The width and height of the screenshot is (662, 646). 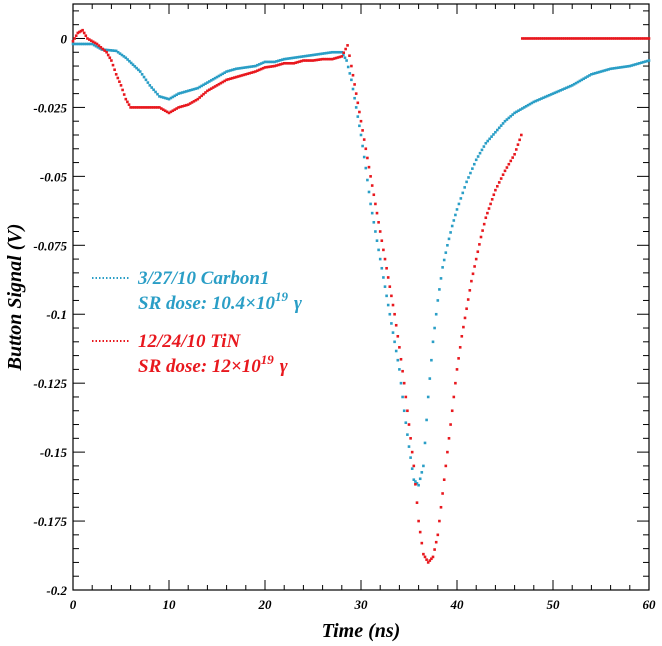 I want to click on legend-dose-carbon-unit: γ, so click(x=298, y=303).